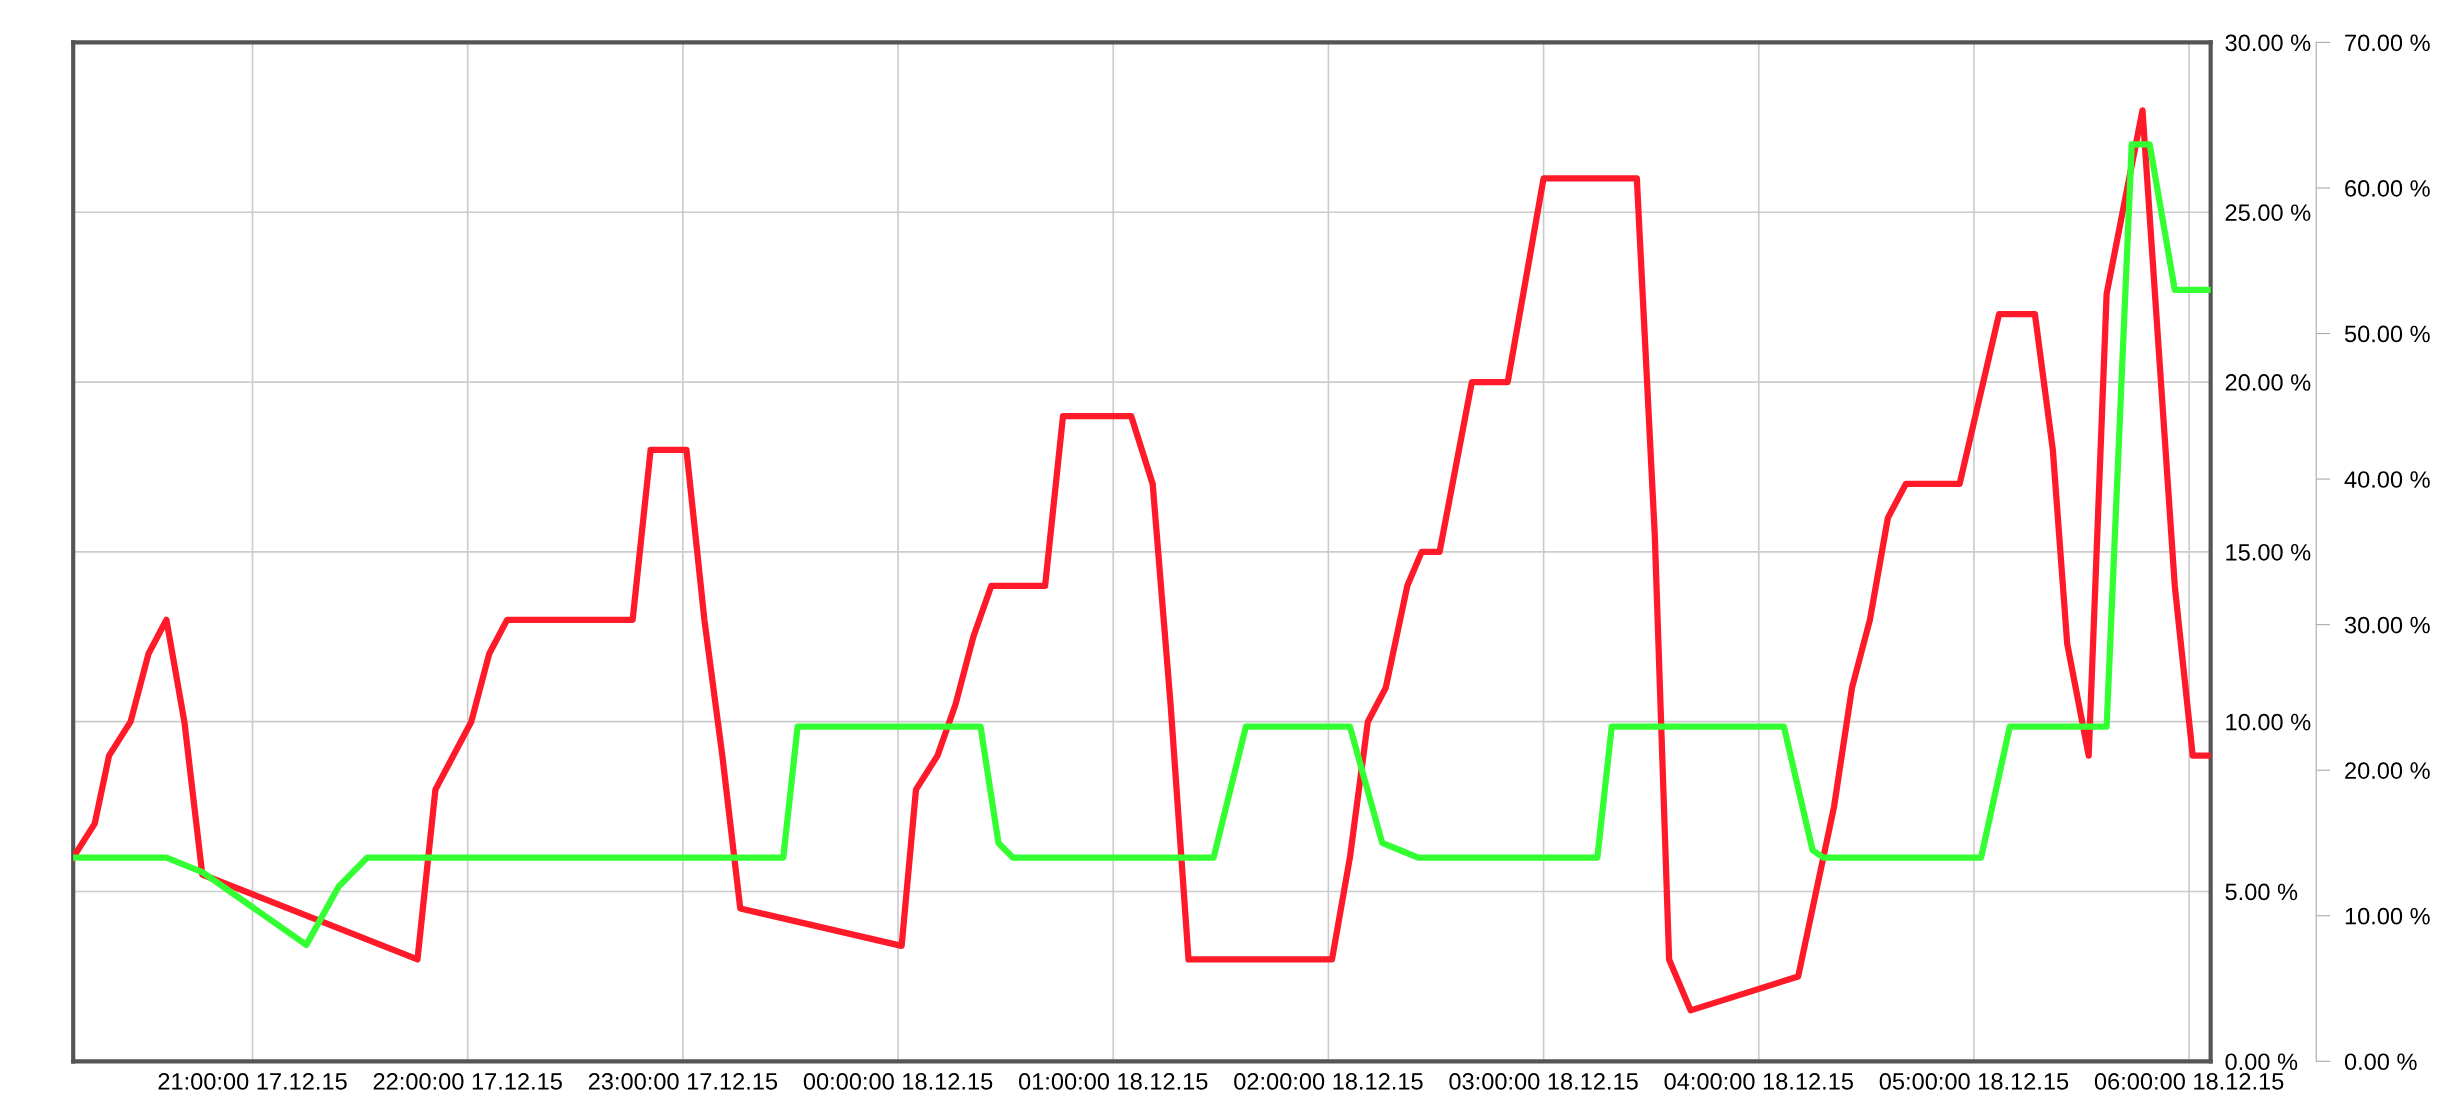 The image size is (2440, 1116). What do you see at coordinates (2268, 43) in the screenshot?
I see `y-tick-label: 30.00 %` at bounding box center [2268, 43].